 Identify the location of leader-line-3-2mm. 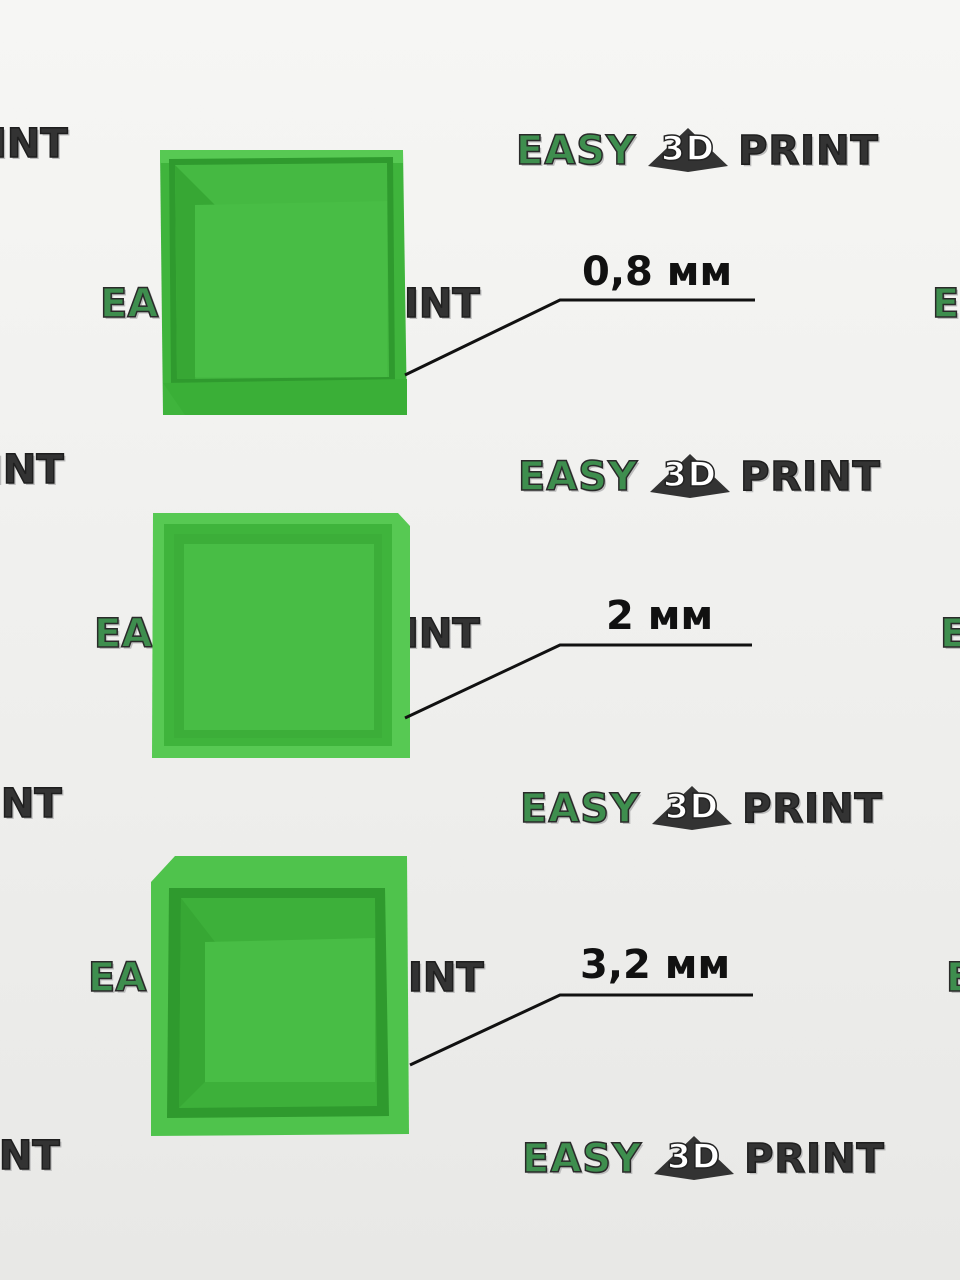
(581, 1030).